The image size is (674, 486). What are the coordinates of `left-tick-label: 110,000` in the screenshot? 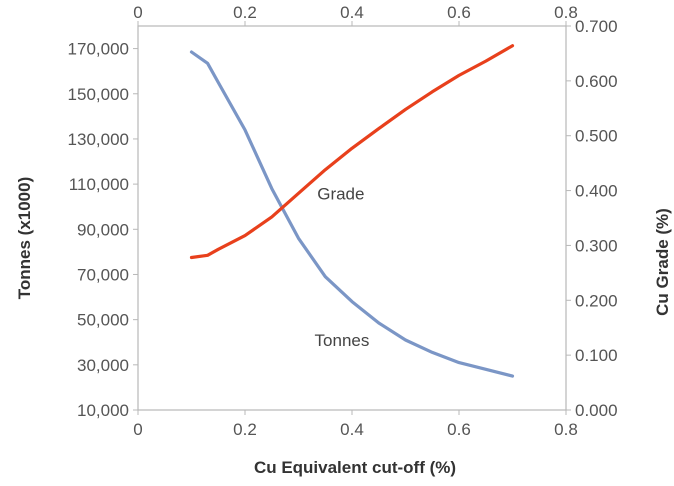 It's located at (99, 184).